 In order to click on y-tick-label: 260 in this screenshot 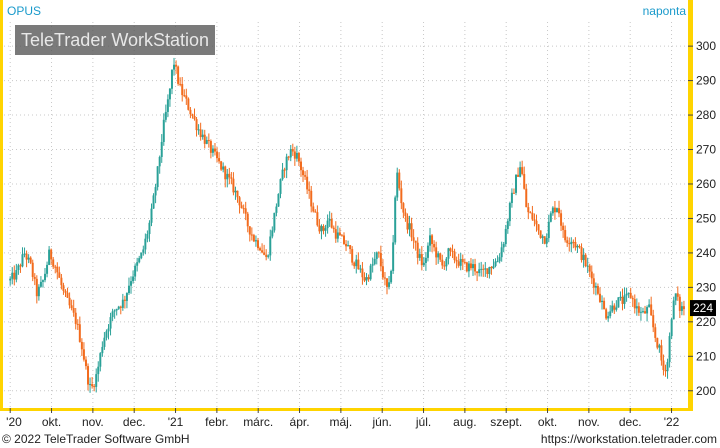, I will do `click(706, 184)`.